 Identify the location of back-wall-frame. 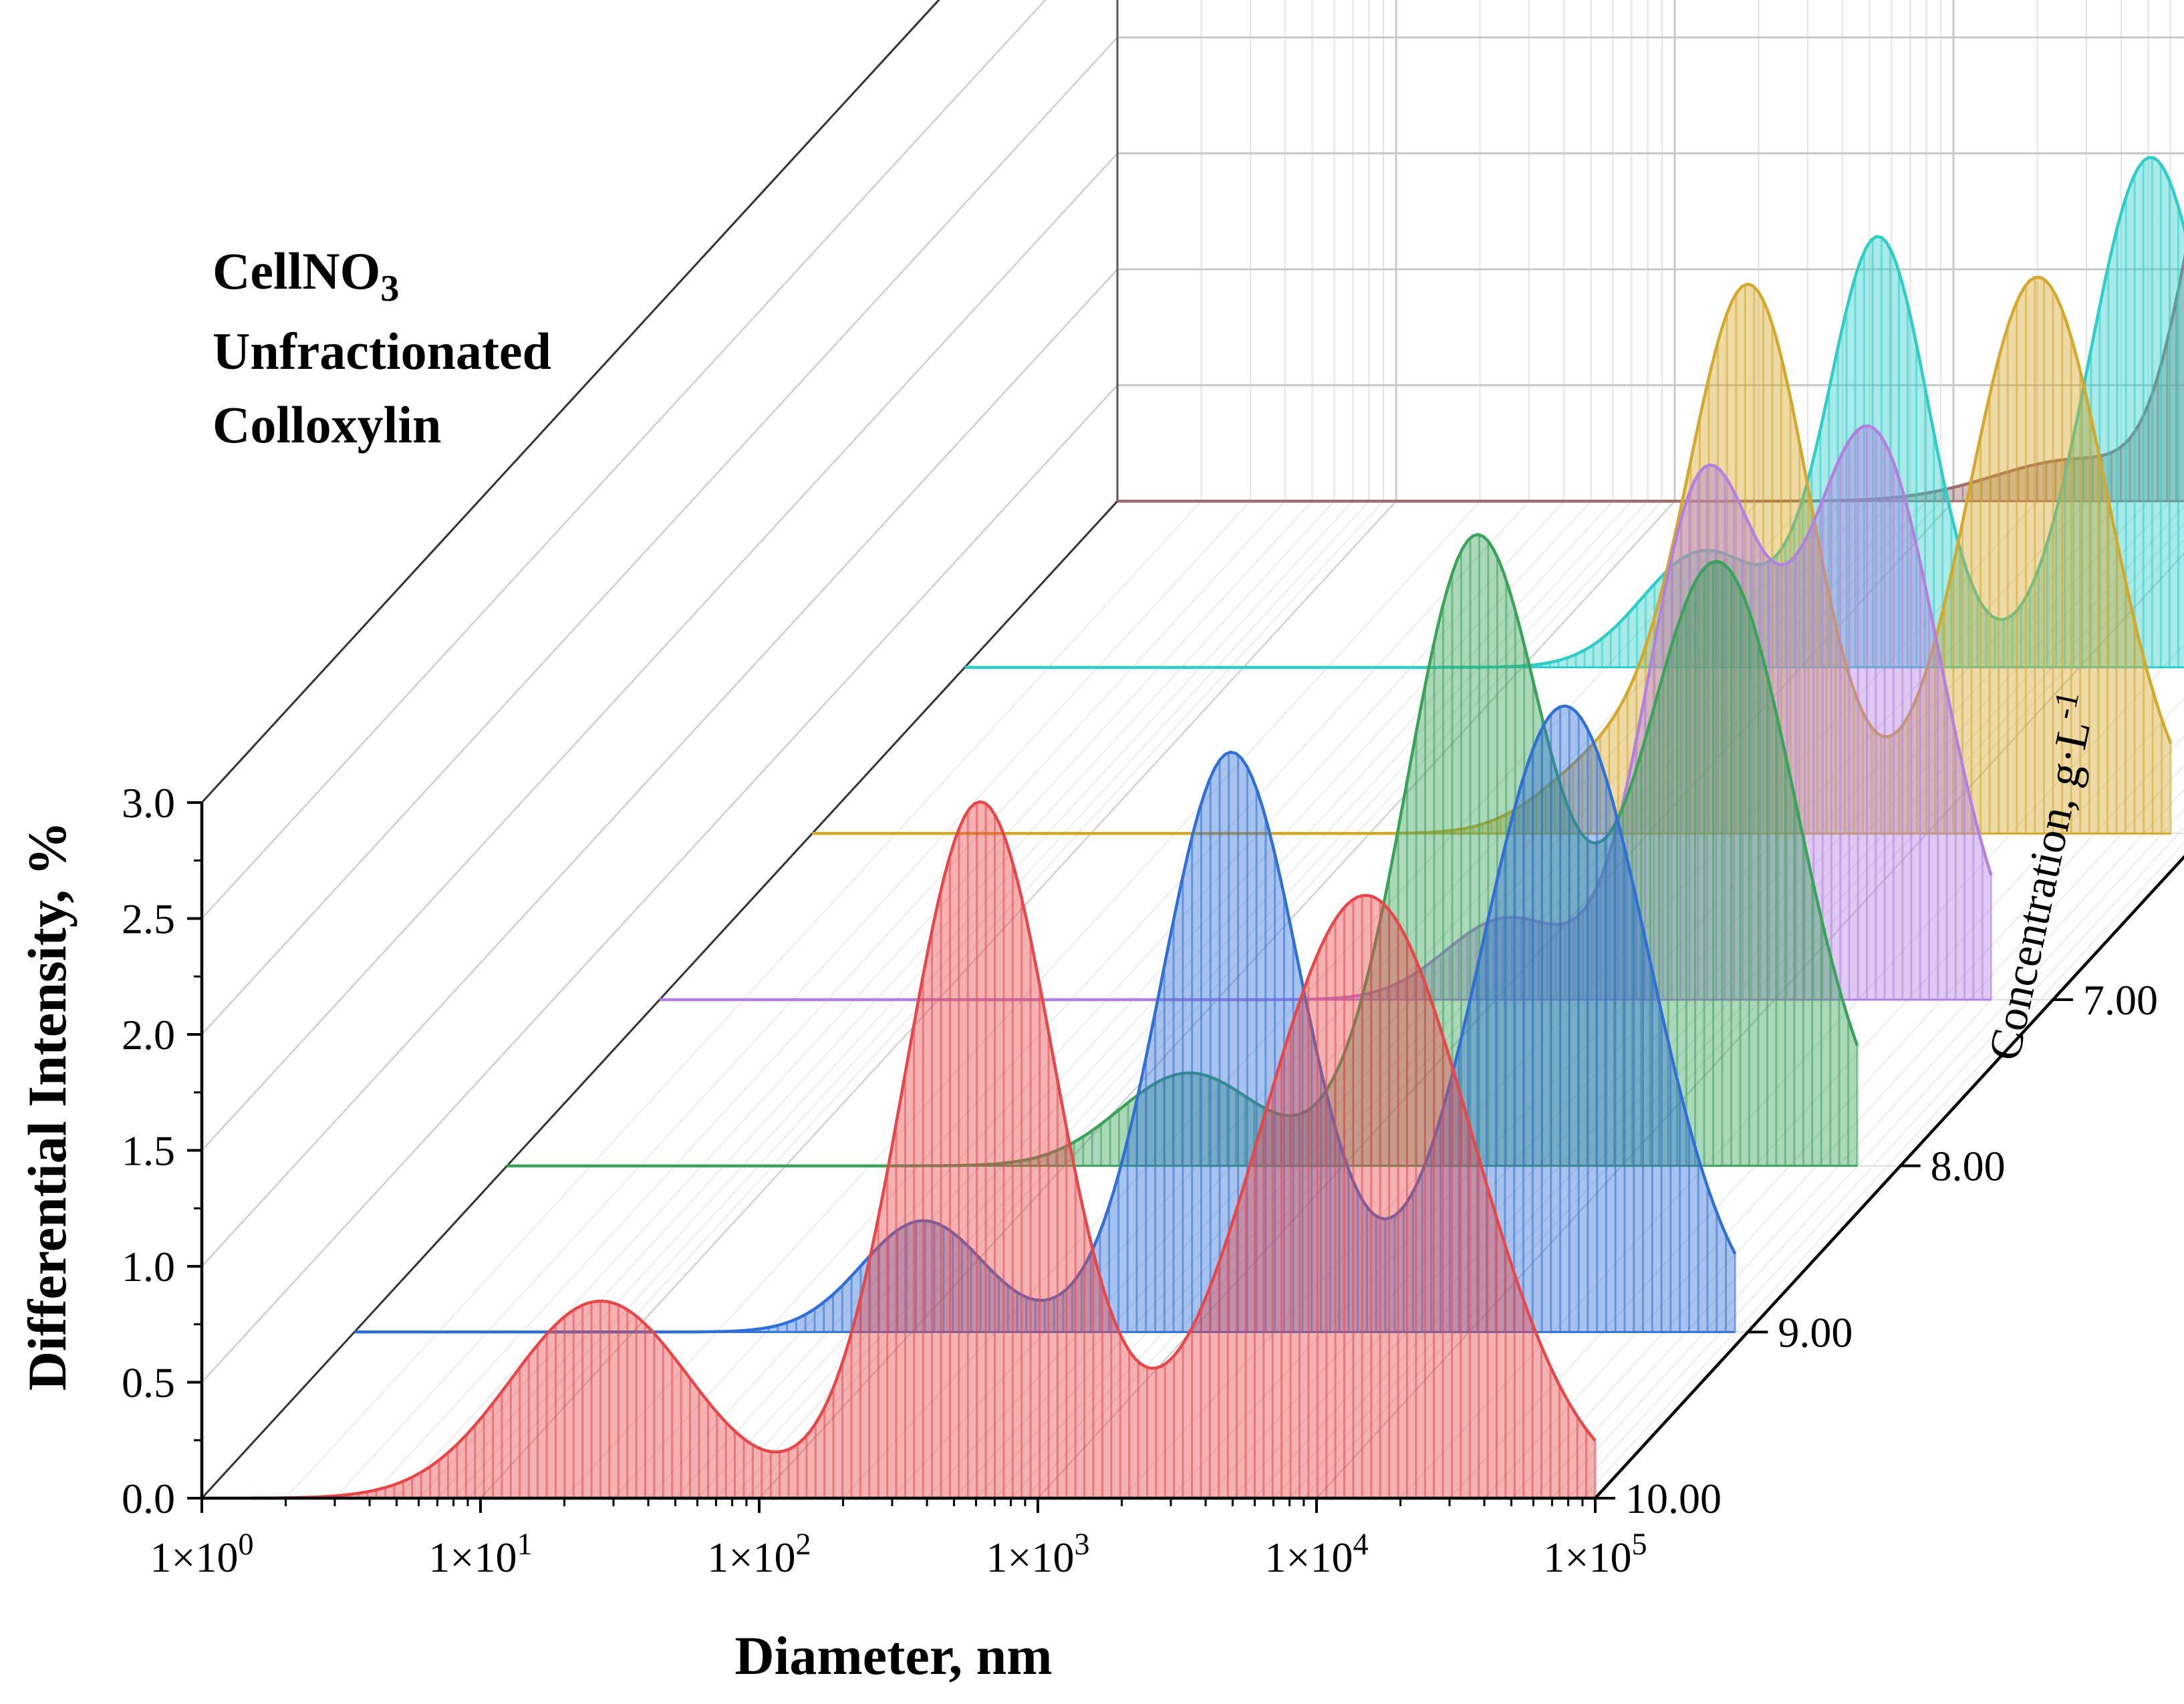
(1117, 250).